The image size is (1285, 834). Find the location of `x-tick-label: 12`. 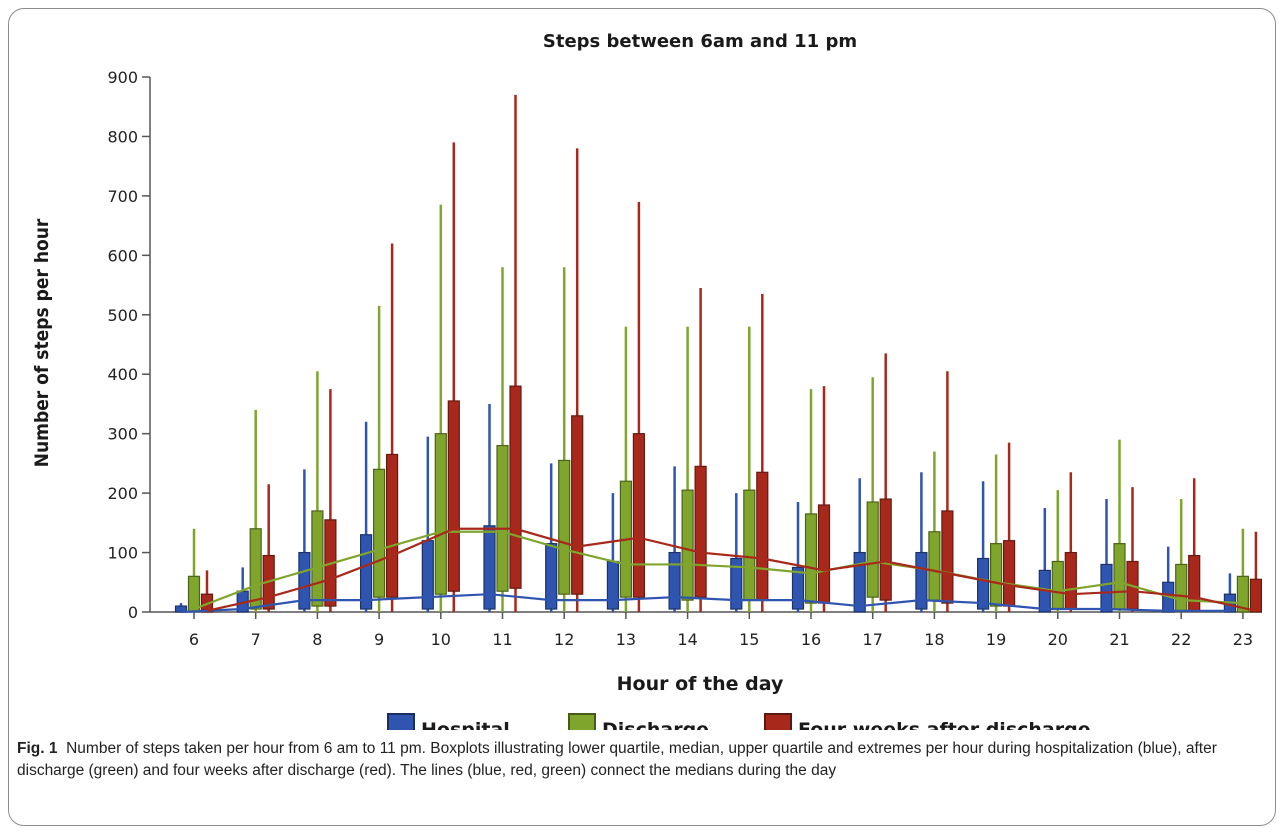

x-tick-label: 12 is located at coordinates (564, 639).